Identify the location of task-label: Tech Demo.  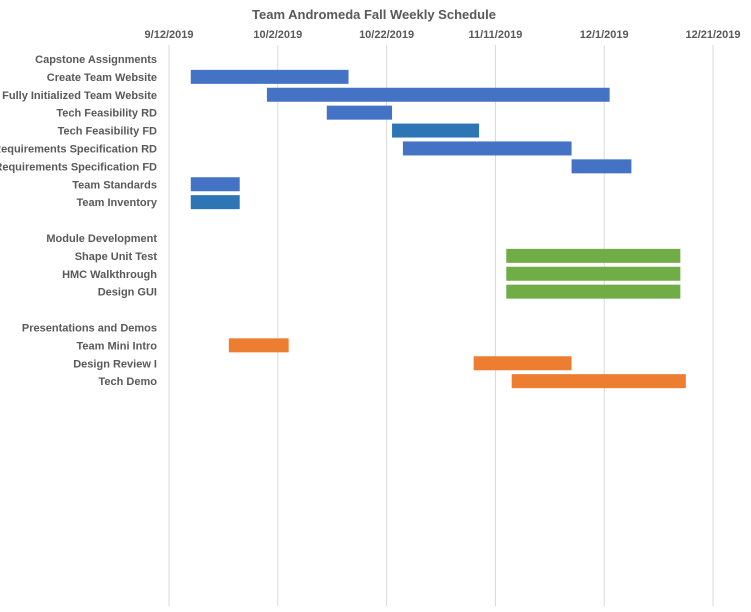
(128, 382).